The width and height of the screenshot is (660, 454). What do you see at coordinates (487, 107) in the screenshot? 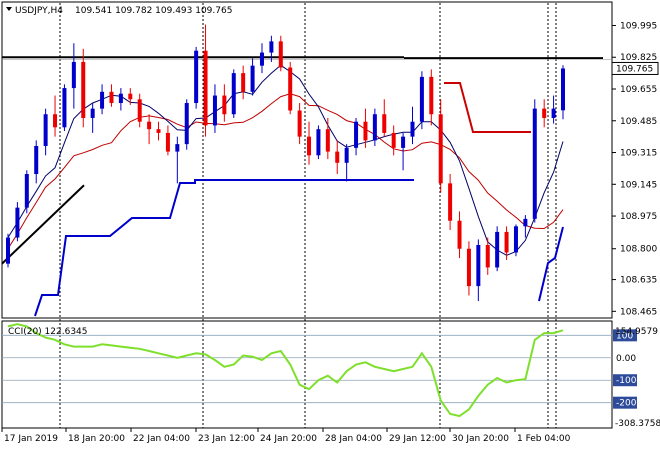
I see `red-resistance-line` at bounding box center [487, 107].